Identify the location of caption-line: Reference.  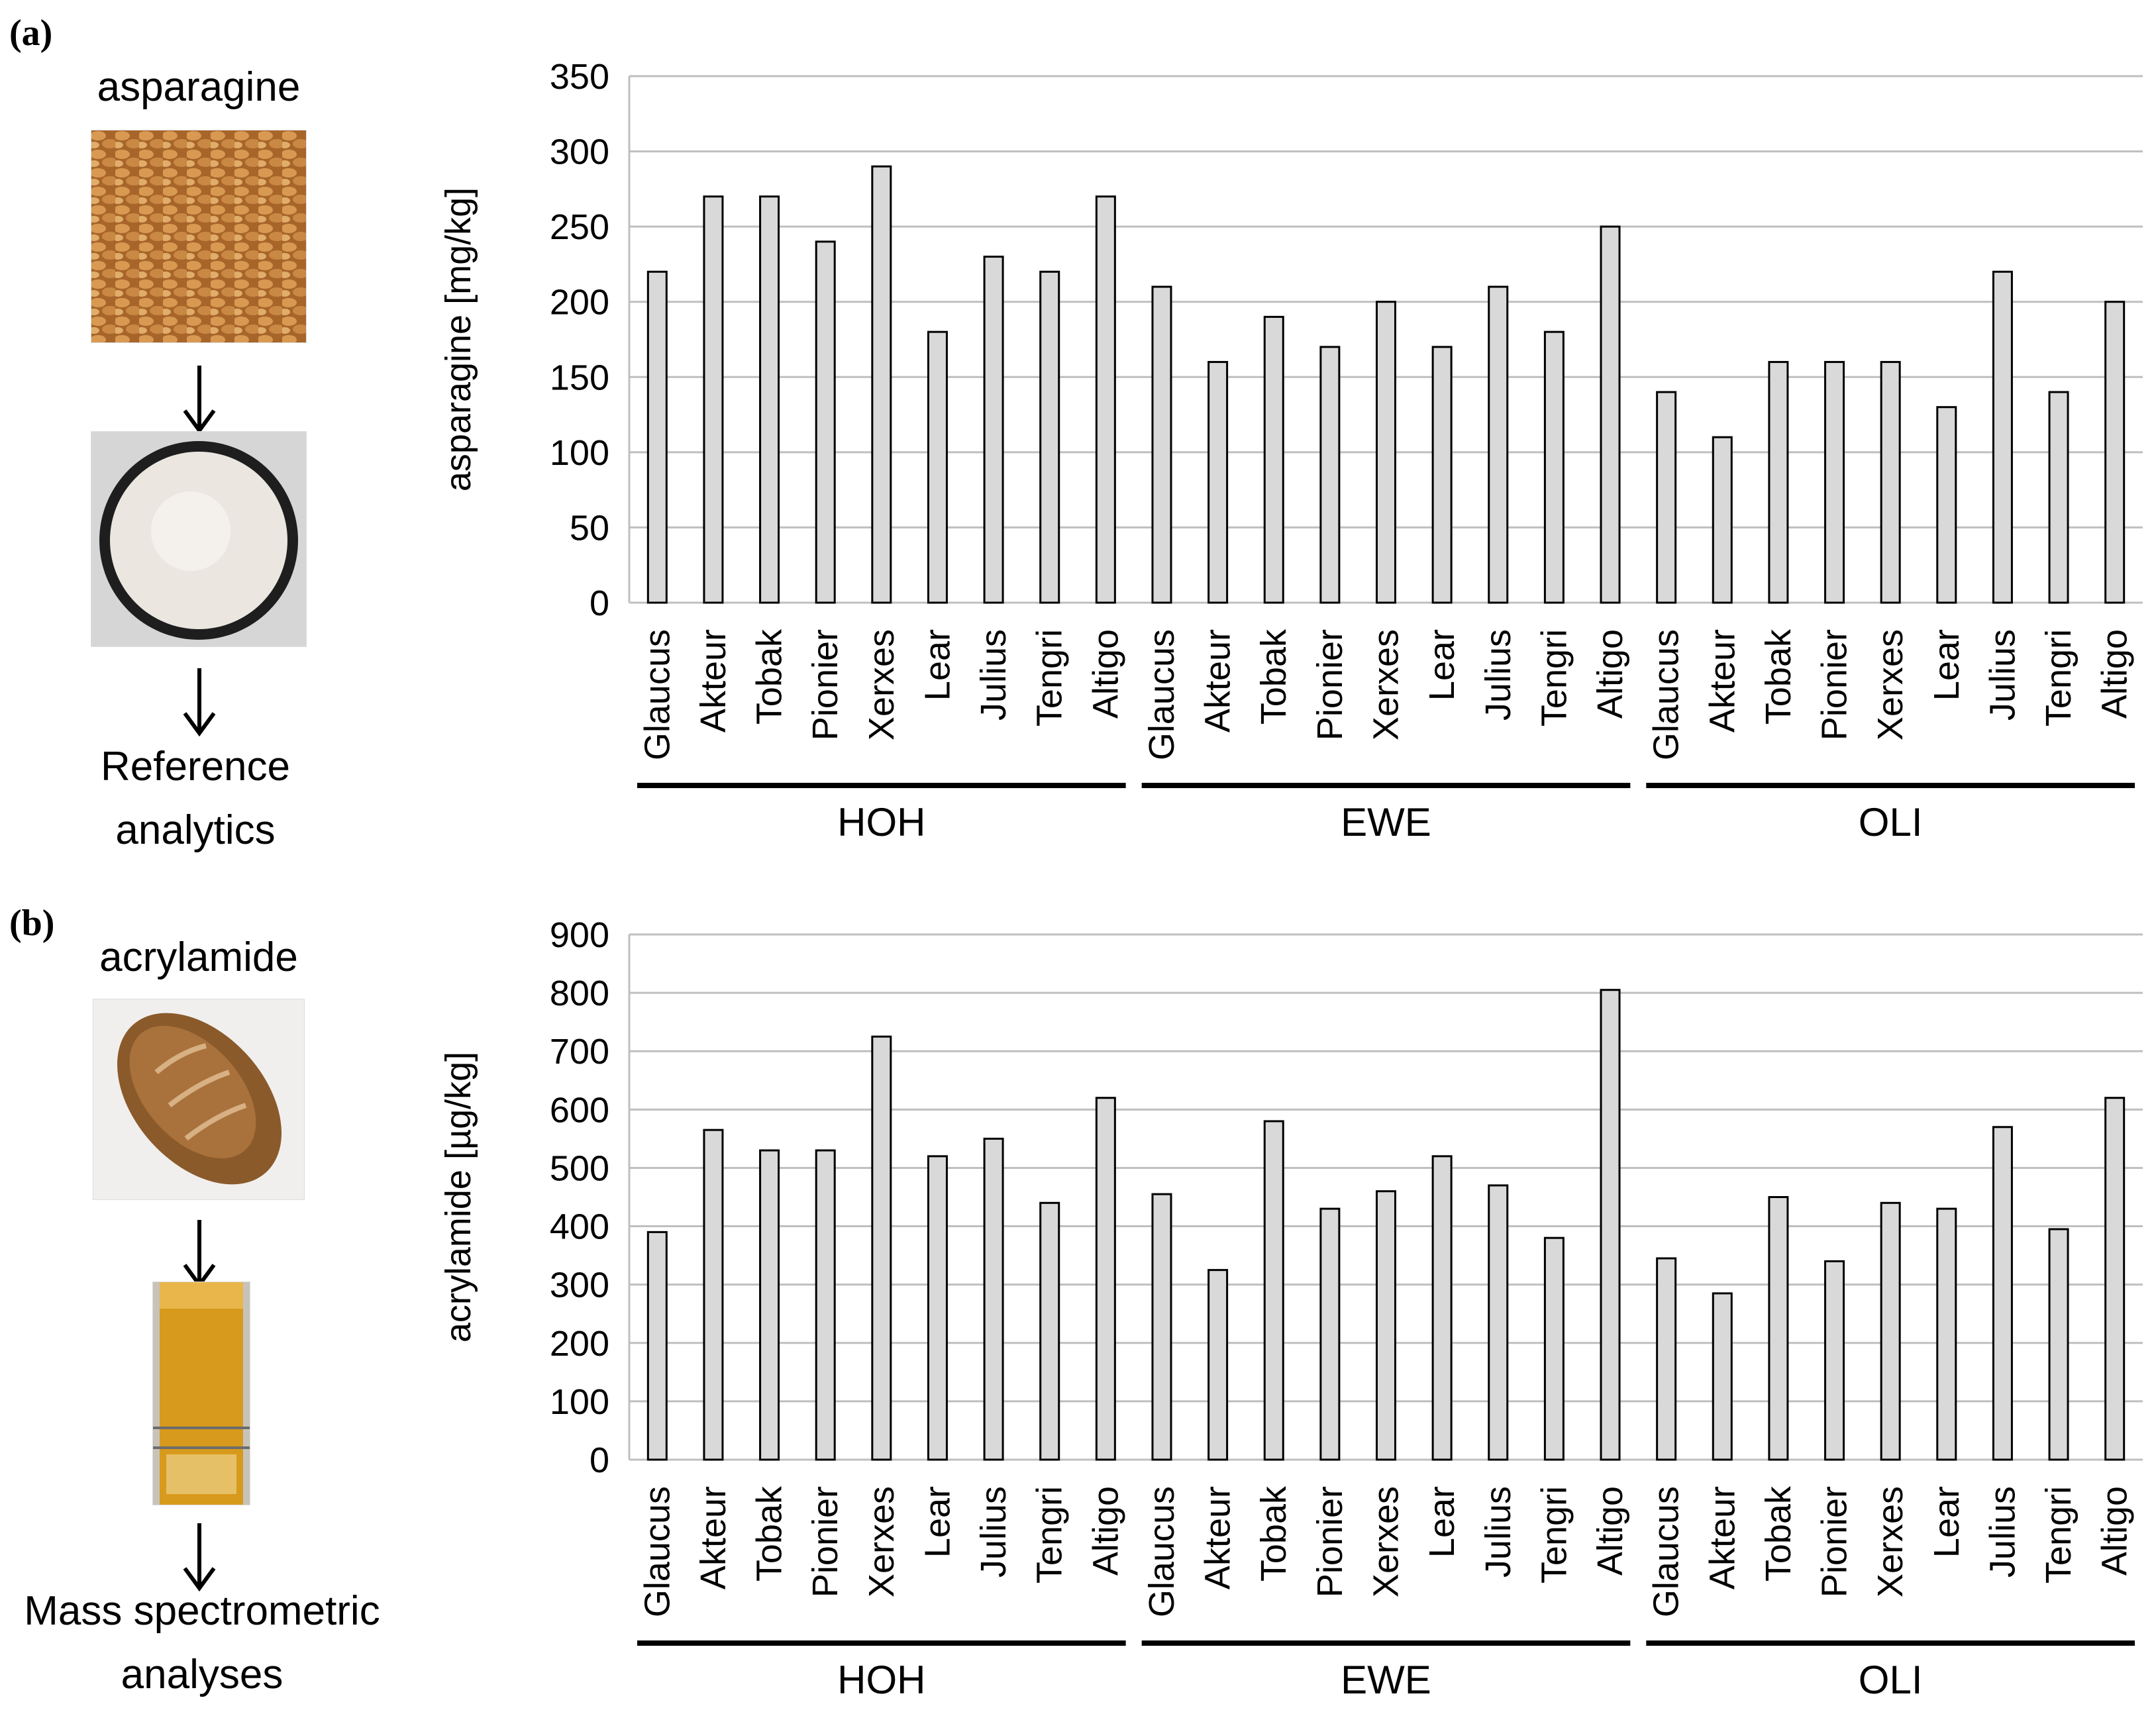
(195, 767).